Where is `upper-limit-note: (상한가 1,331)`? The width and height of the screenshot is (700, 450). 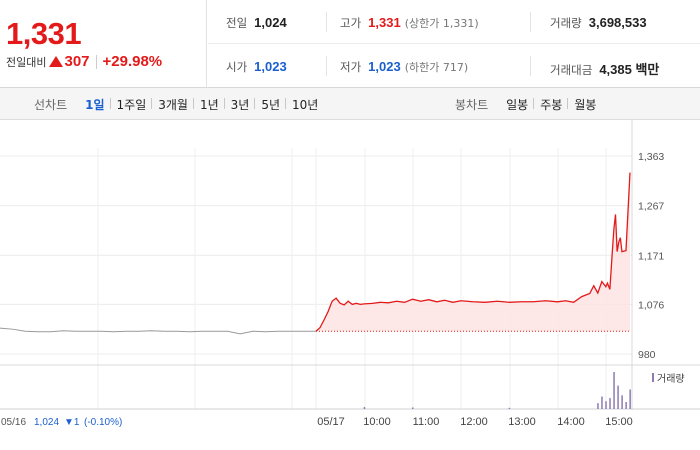
upper-limit-note: (상한가 1,331) is located at coordinates (441, 23).